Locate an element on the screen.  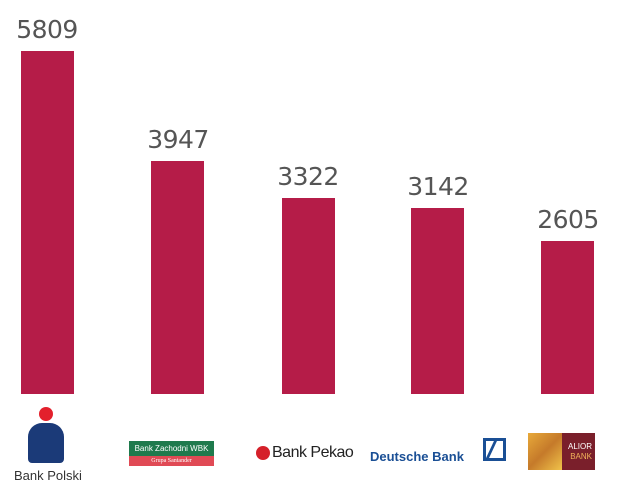
value-label-deutsche: 3142 is located at coordinates (438, 186).